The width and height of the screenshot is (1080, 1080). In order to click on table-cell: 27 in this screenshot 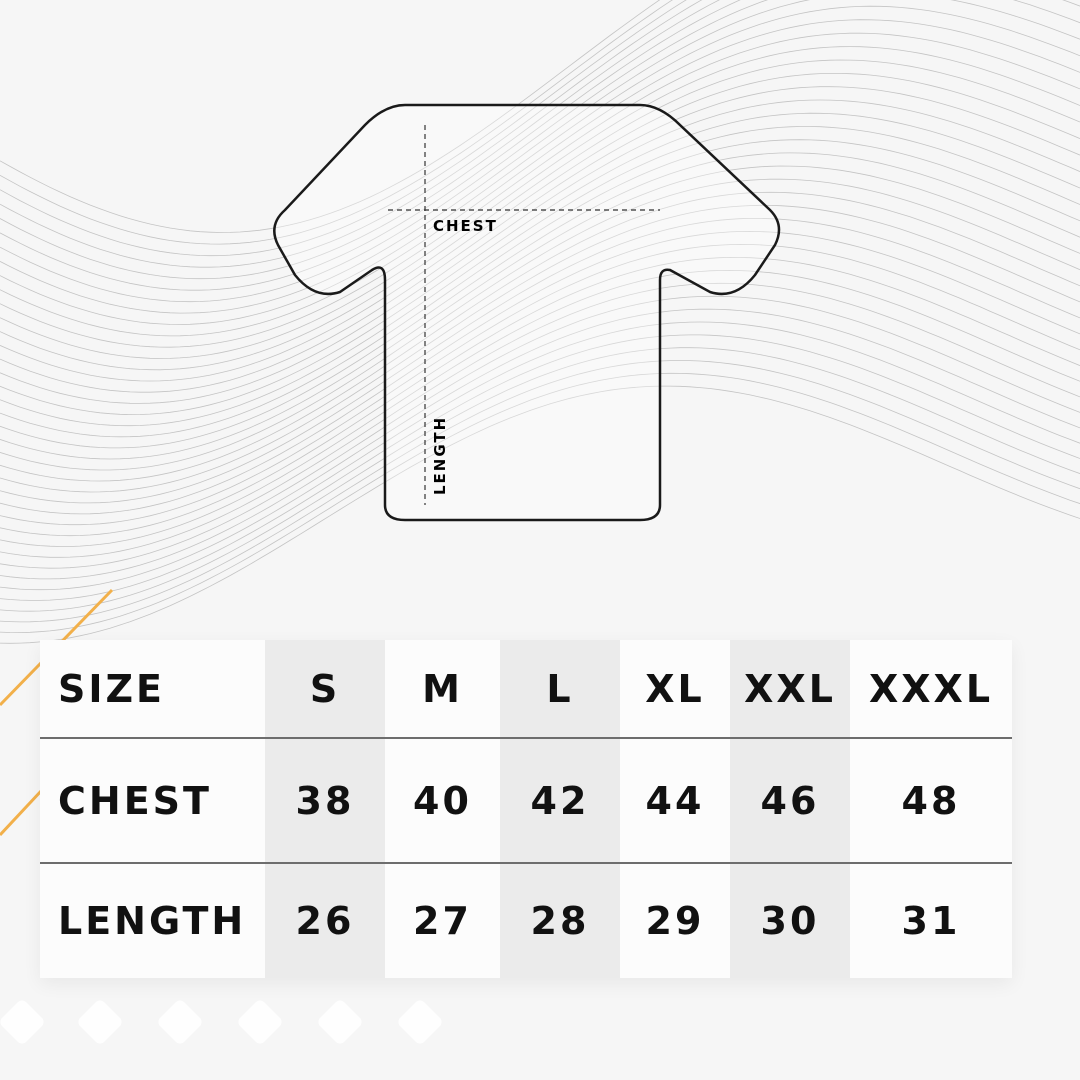, I will do `click(442, 921)`.